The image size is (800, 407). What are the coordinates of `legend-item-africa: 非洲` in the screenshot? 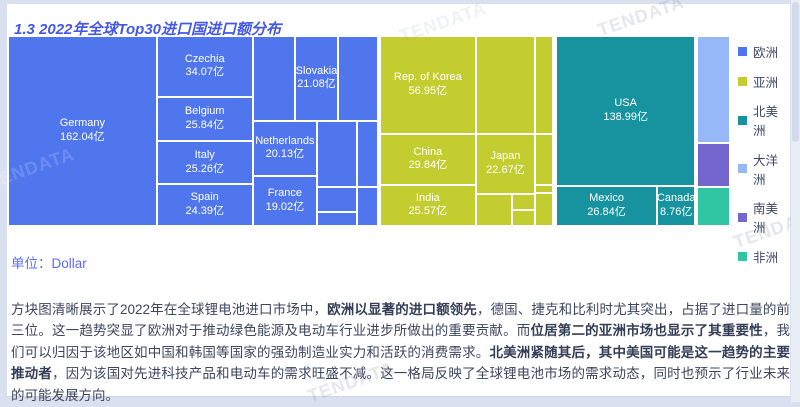 It's located at (764, 256).